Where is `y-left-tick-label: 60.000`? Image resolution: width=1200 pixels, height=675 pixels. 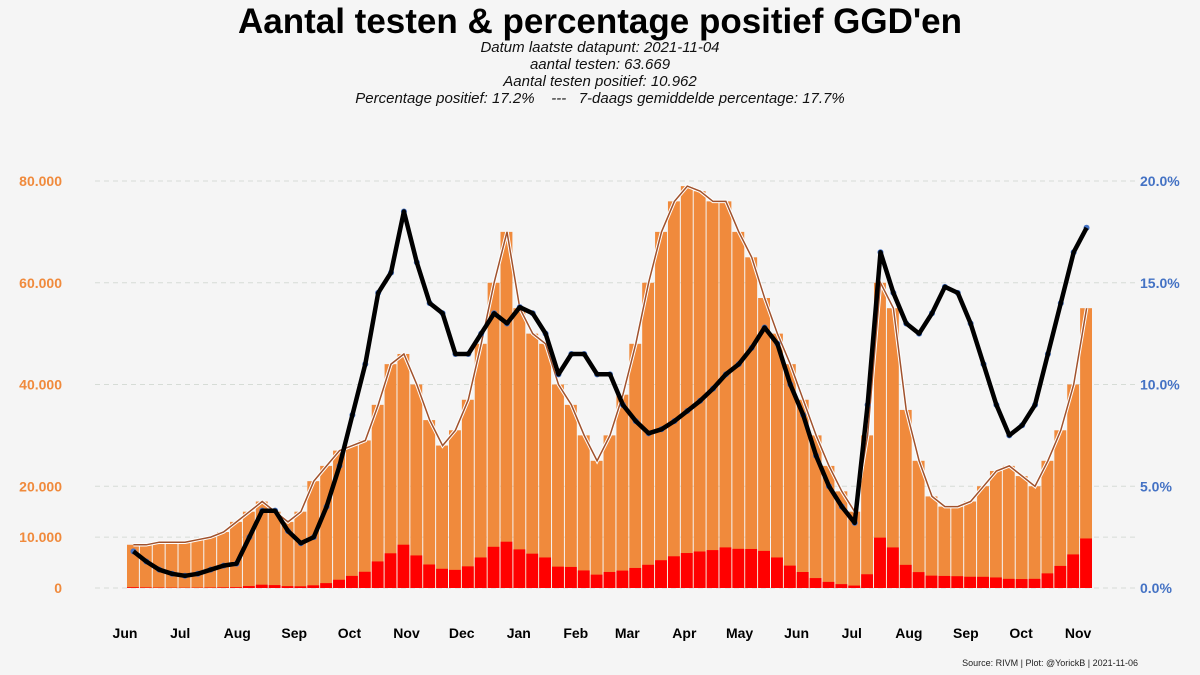 y-left-tick-label: 60.000 is located at coordinates (40, 283).